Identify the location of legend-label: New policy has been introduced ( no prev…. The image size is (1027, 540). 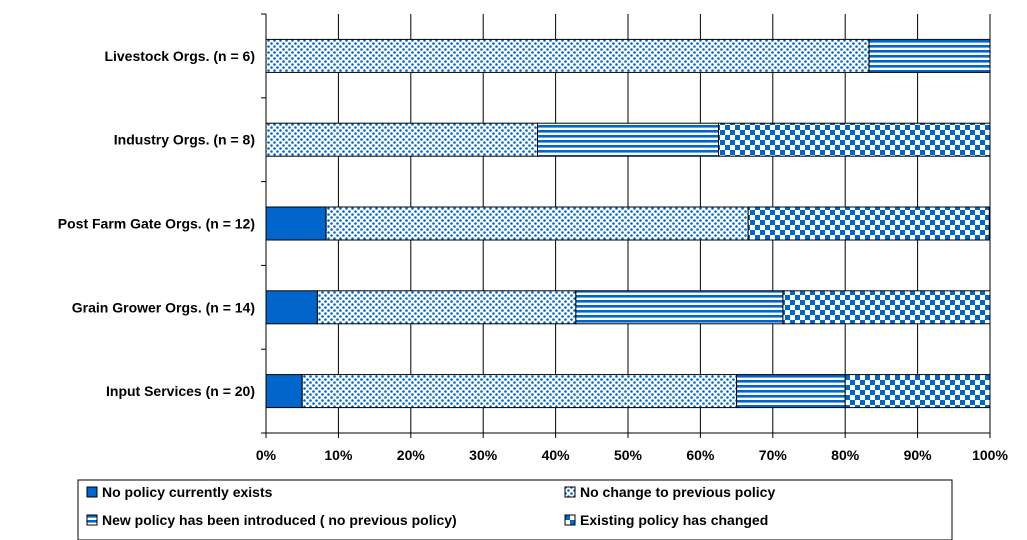
(279, 520).